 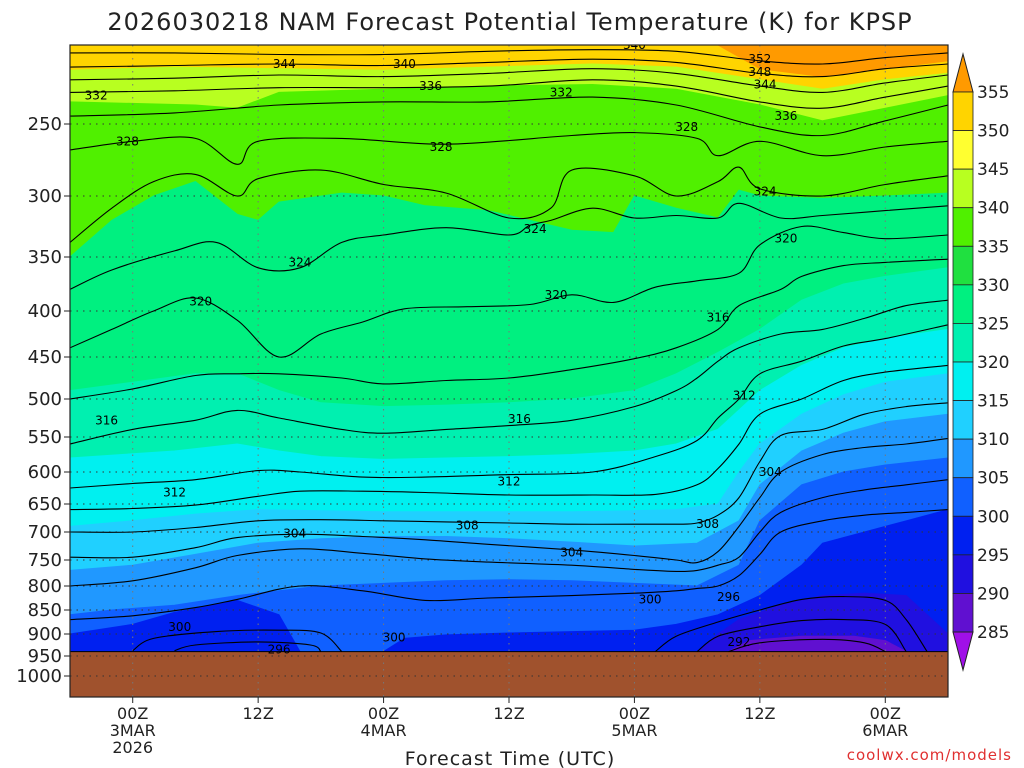 I want to click on contour-label-18: 320, so click(x=200, y=301).